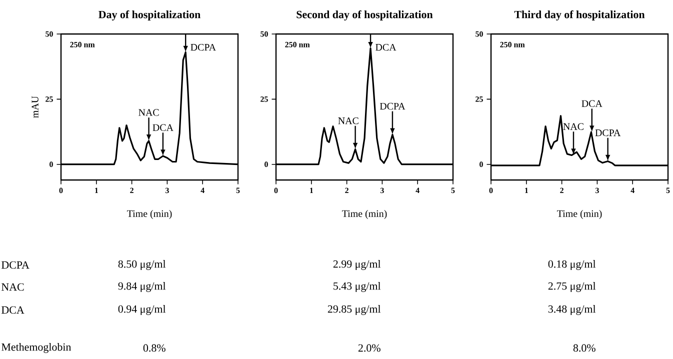  Describe the element at coordinates (357, 287) in the screenshot. I see `text: 5.43 μg/ml` at that location.